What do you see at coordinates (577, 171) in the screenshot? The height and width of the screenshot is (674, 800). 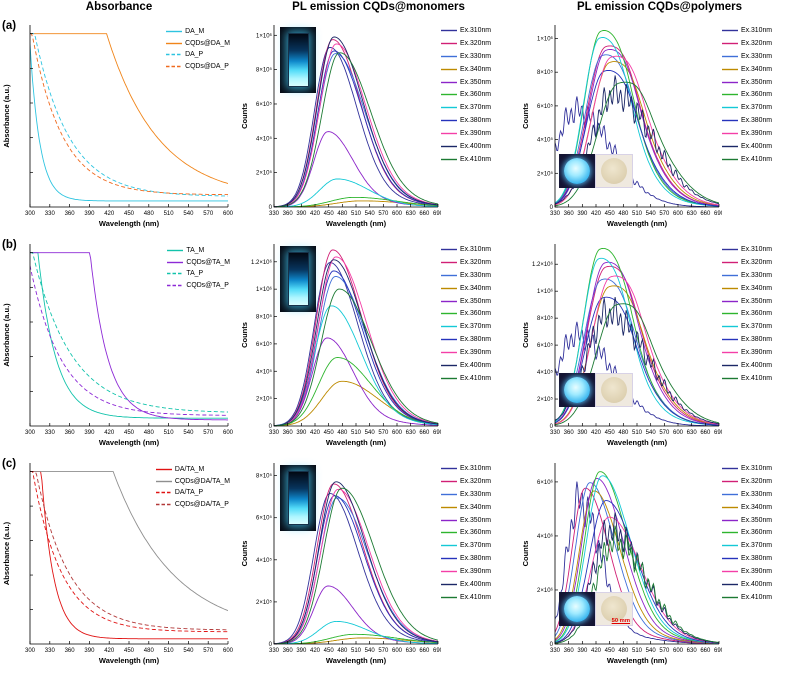 I see `uv-disc-photo` at bounding box center [577, 171].